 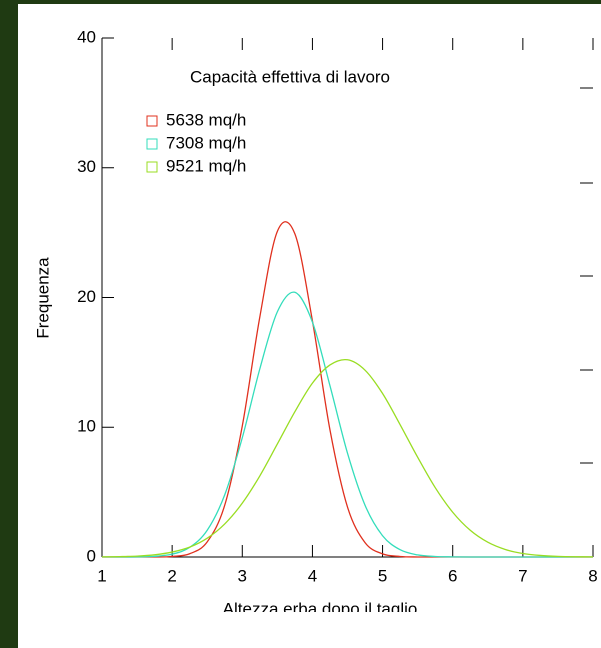 What do you see at coordinates (206, 142) in the screenshot?
I see `legend-label: 7308 mq/h` at bounding box center [206, 142].